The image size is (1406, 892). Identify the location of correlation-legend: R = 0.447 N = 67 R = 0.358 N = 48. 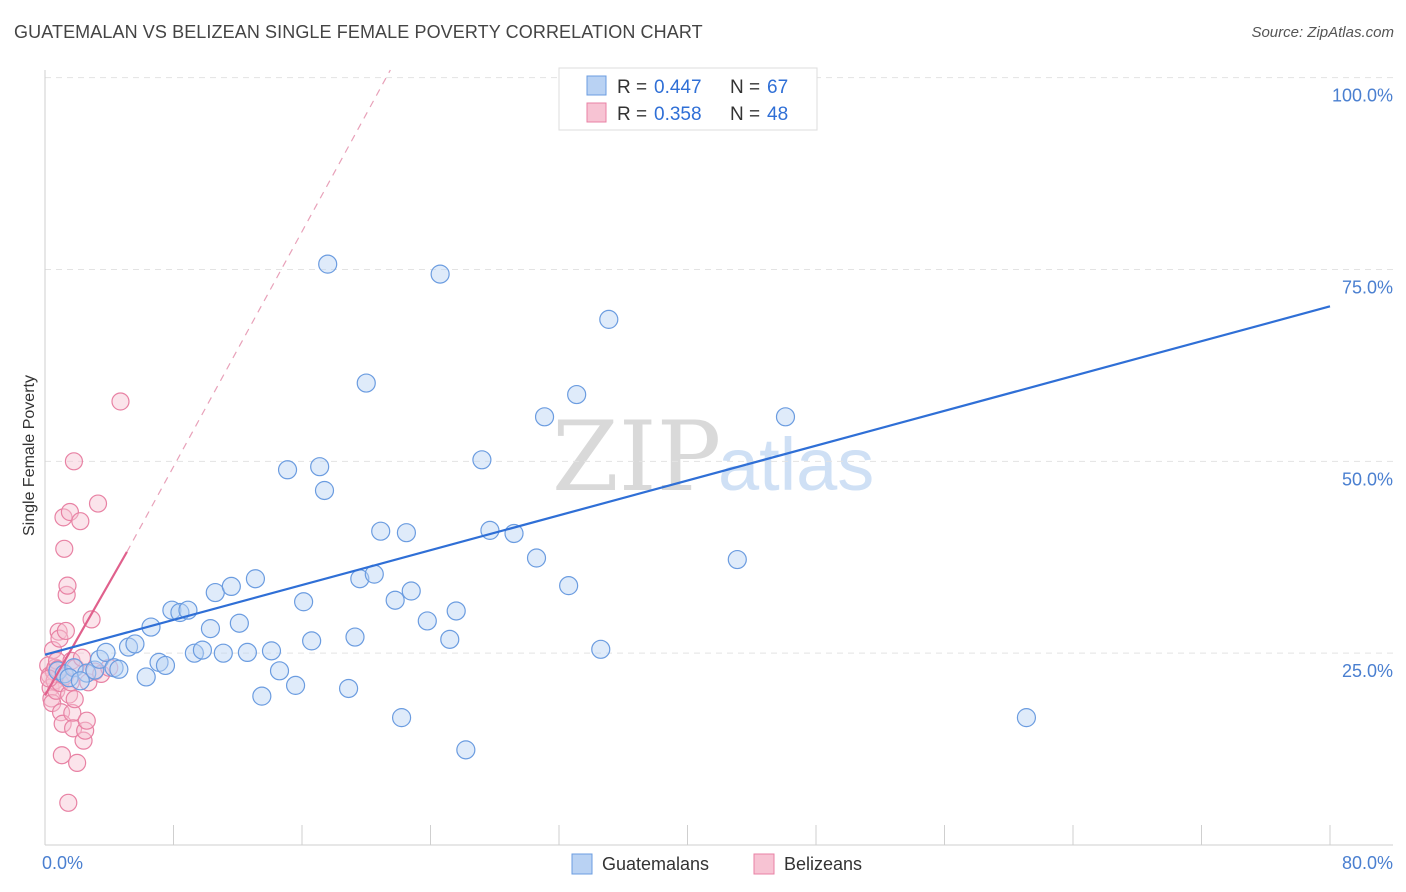
(688, 99).